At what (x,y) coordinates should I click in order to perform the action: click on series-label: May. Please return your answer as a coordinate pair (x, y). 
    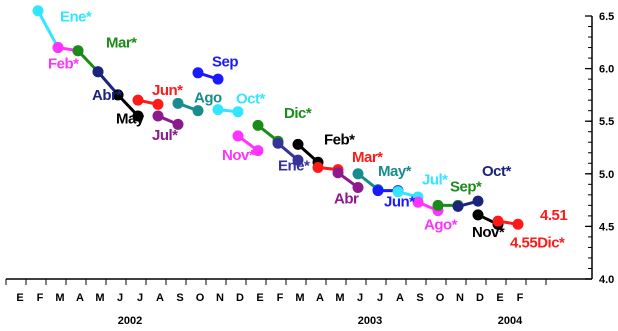
    Looking at the image, I should click on (130, 118).